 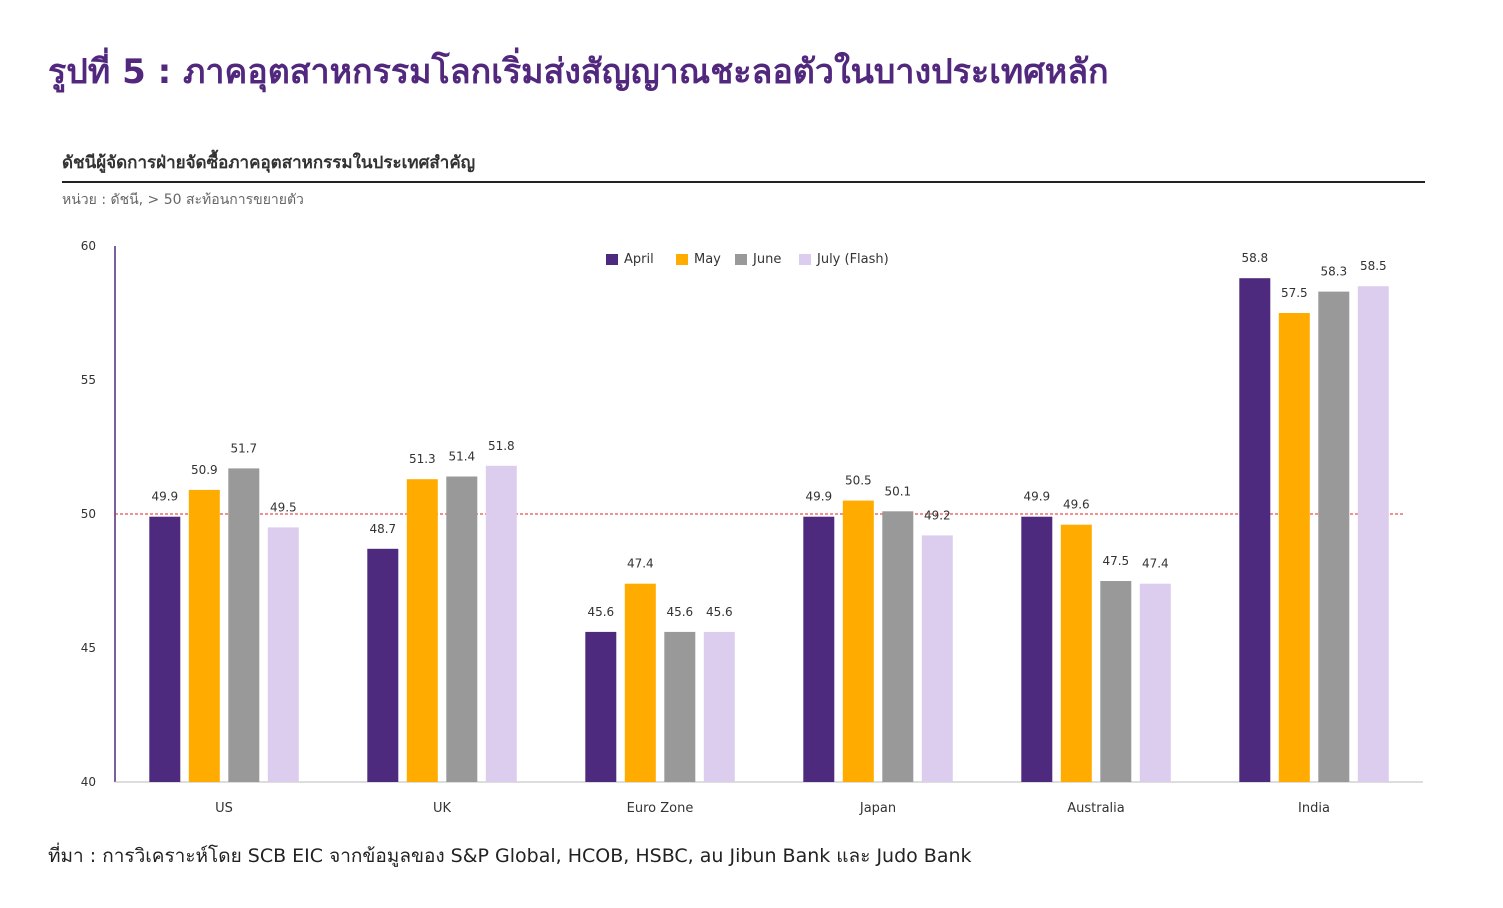 I want to click on data-label: 51.7, so click(x=243, y=448).